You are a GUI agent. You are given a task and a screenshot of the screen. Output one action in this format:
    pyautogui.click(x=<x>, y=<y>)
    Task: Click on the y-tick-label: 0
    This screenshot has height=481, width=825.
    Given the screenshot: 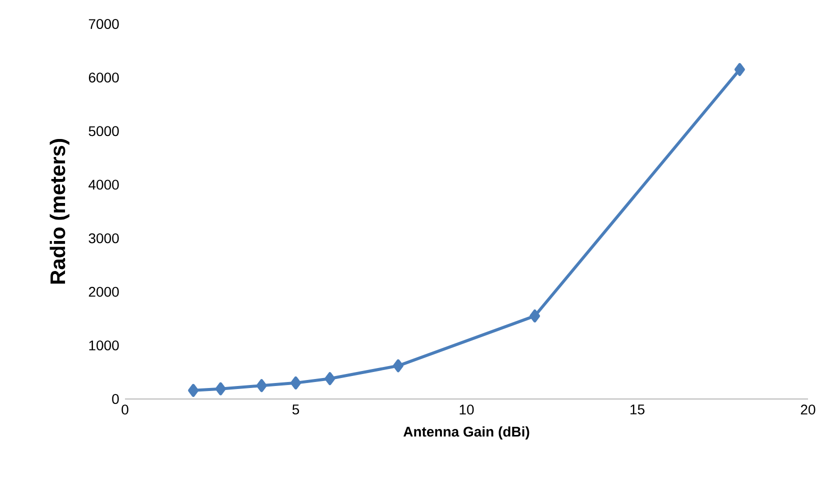 What is the action you would take?
    pyautogui.click(x=115, y=399)
    